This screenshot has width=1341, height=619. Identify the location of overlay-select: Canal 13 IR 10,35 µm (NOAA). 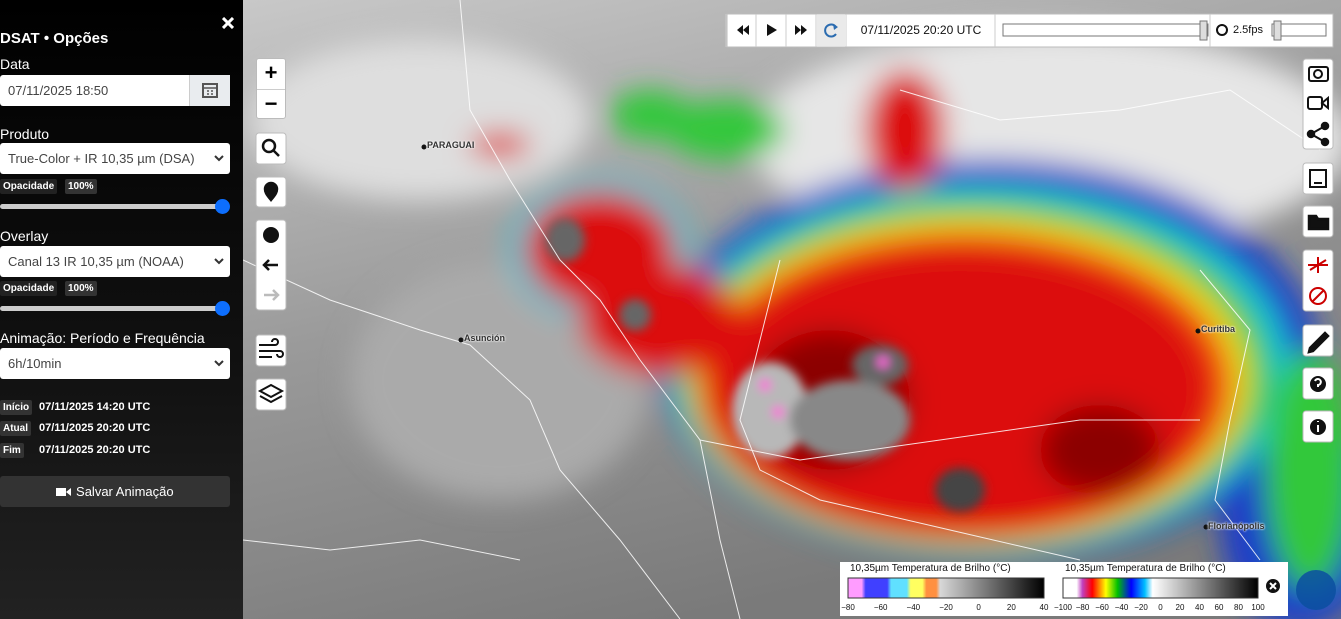
(115, 261).